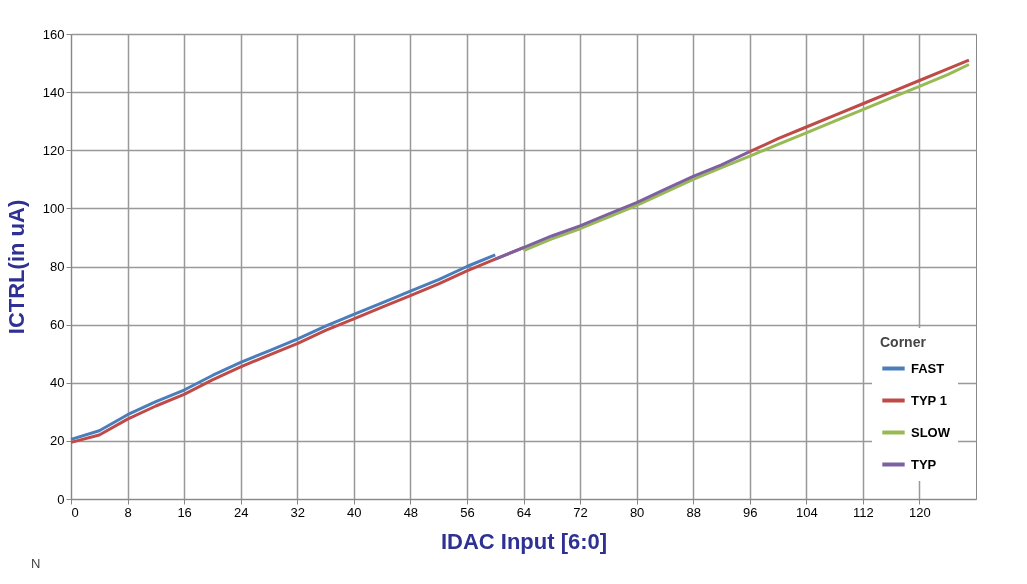 Image resolution: width=1027 pixels, height=584 pixels. I want to click on x-tick-label: 8, so click(128, 512).